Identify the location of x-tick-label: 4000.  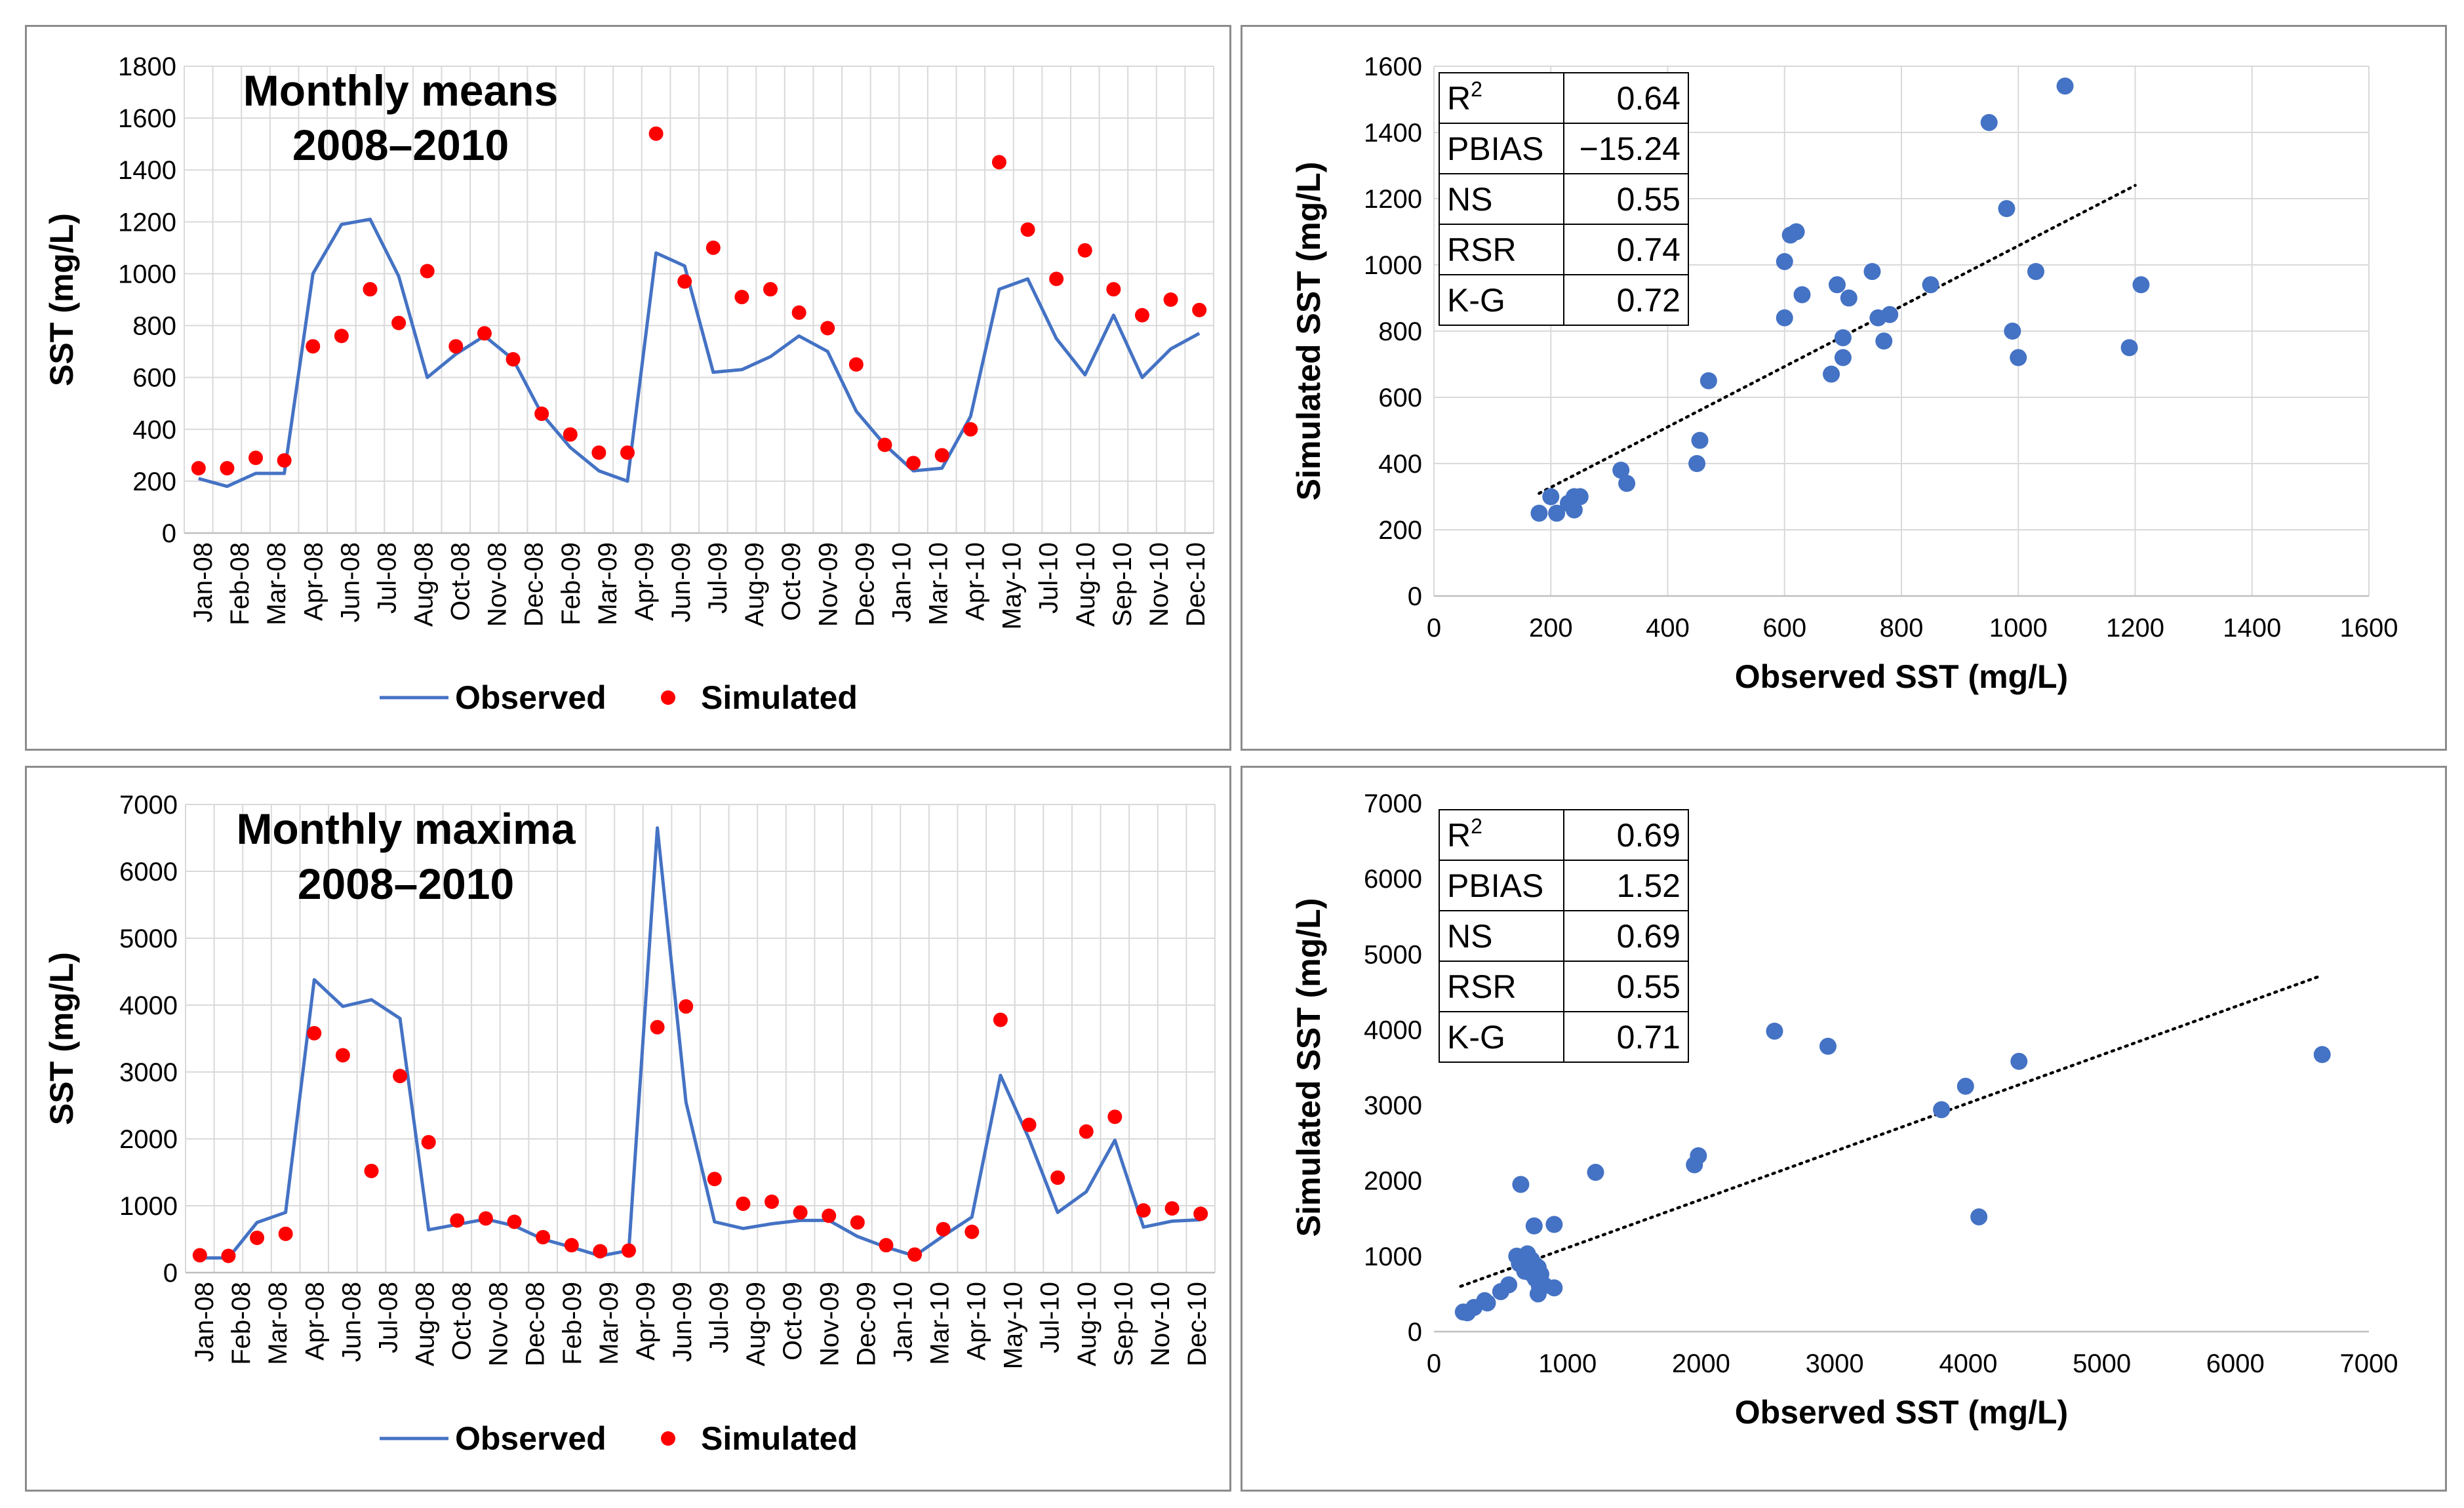
(1968, 1363).